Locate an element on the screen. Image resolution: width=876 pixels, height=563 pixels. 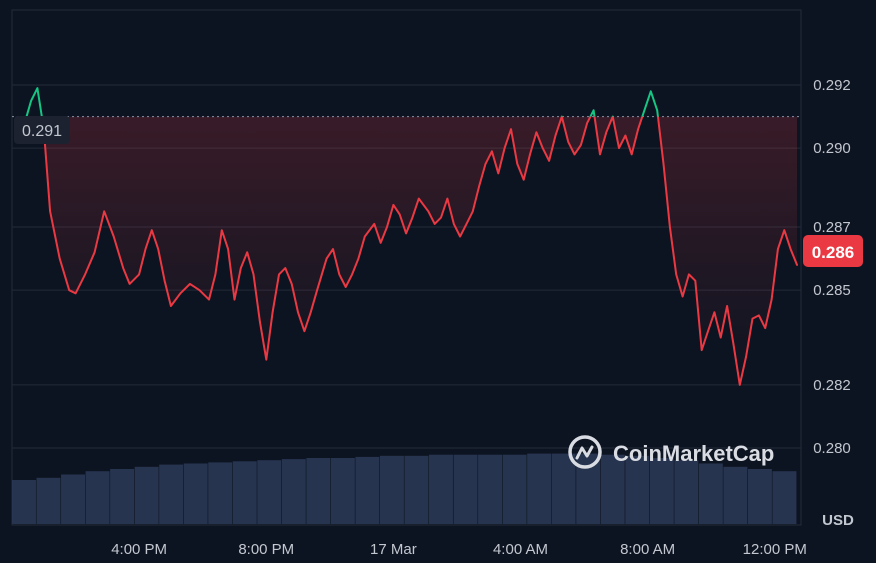
y-tick-label: 0.285 is located at coordinates (832, 290).